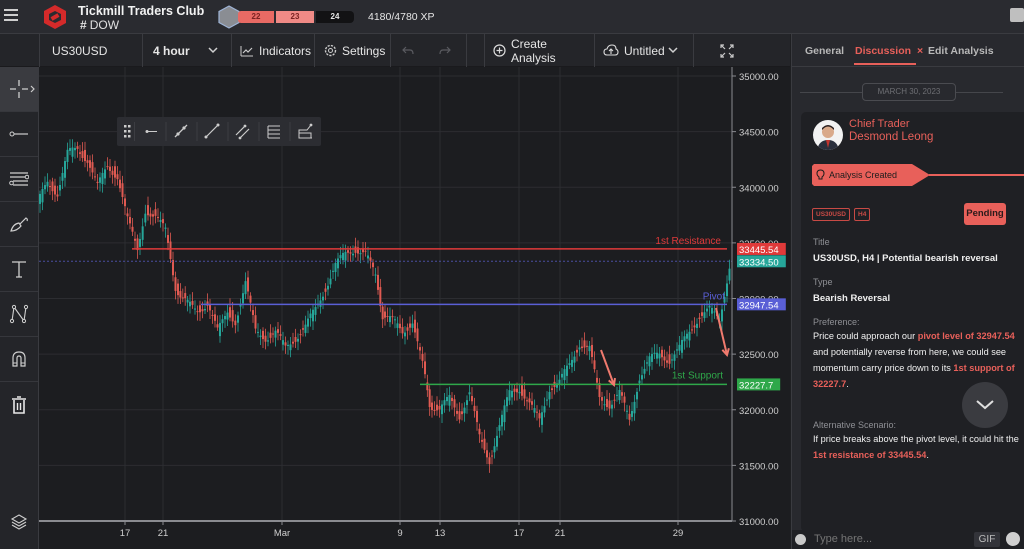  What do you see at coordinates (644, 50) in the screenshot?
I see `layout-save-button: Untitled` at bounding box center [644, 50].